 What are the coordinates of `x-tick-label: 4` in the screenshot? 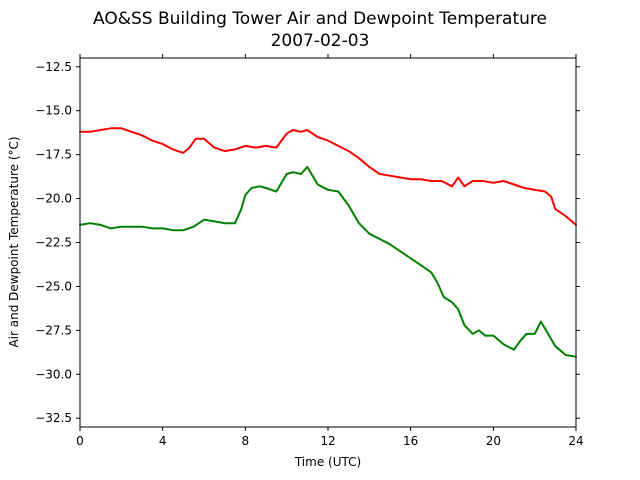 It's located at (163, 441).